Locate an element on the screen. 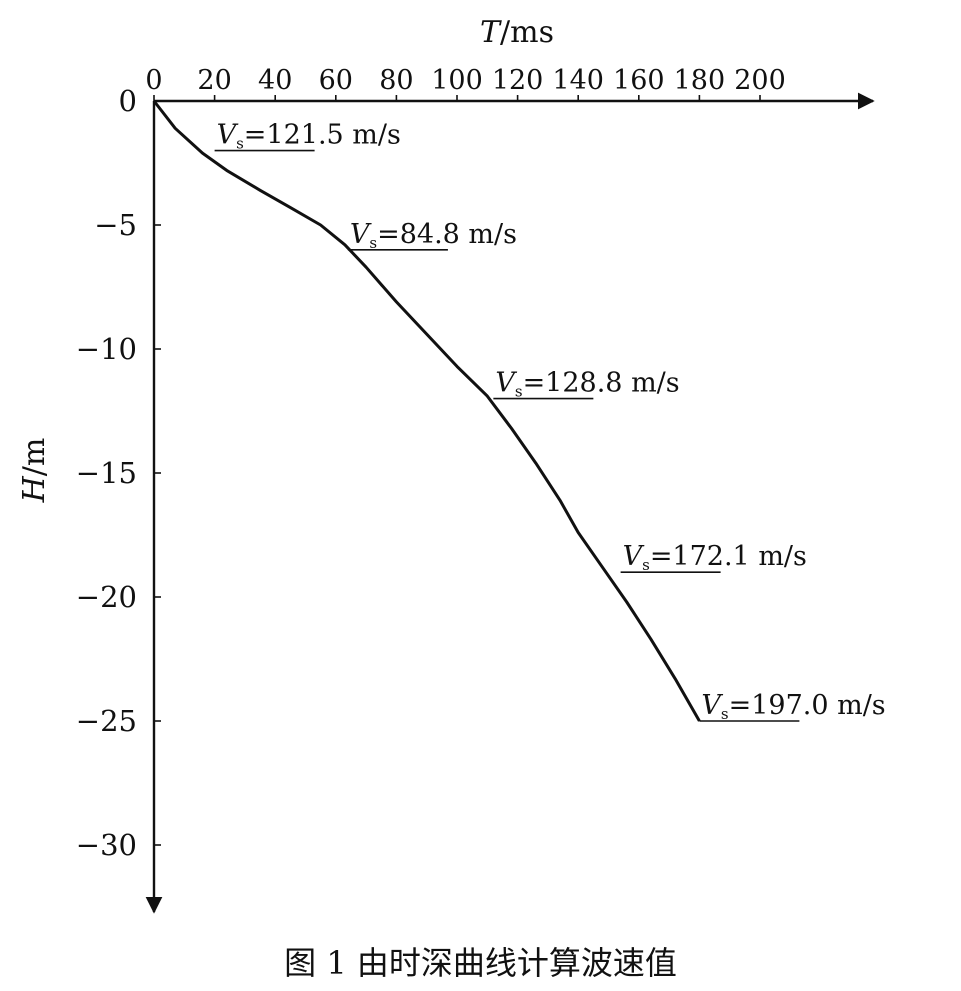  x-tick-label: 20 is located at coordinates (214, 80).